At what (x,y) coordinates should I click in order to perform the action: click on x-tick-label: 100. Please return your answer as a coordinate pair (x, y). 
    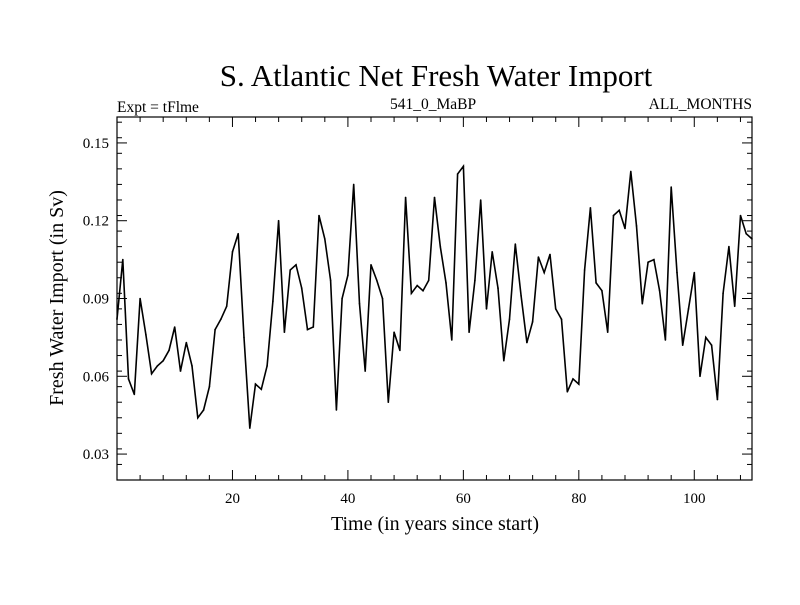
    Looking at the image, I should click on (694, 499).